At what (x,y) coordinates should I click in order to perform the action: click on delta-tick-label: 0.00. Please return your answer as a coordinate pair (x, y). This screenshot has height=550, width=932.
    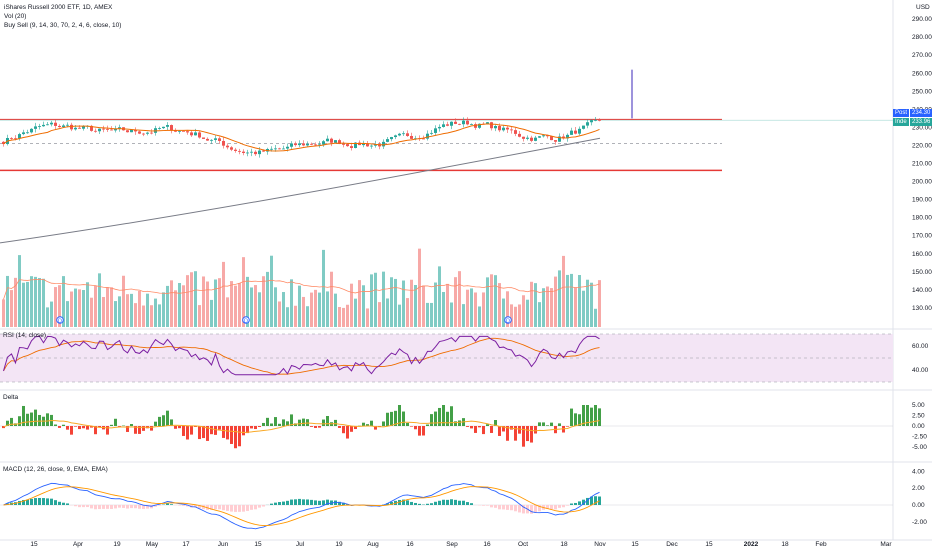
    Looking at the image, I should click on (918, 426).